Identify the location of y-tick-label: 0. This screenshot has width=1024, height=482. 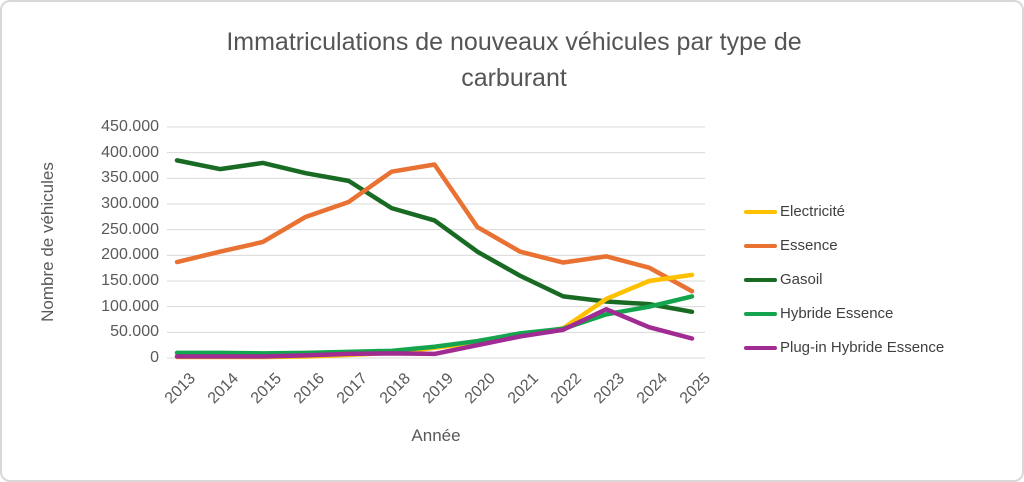
(154, 357).